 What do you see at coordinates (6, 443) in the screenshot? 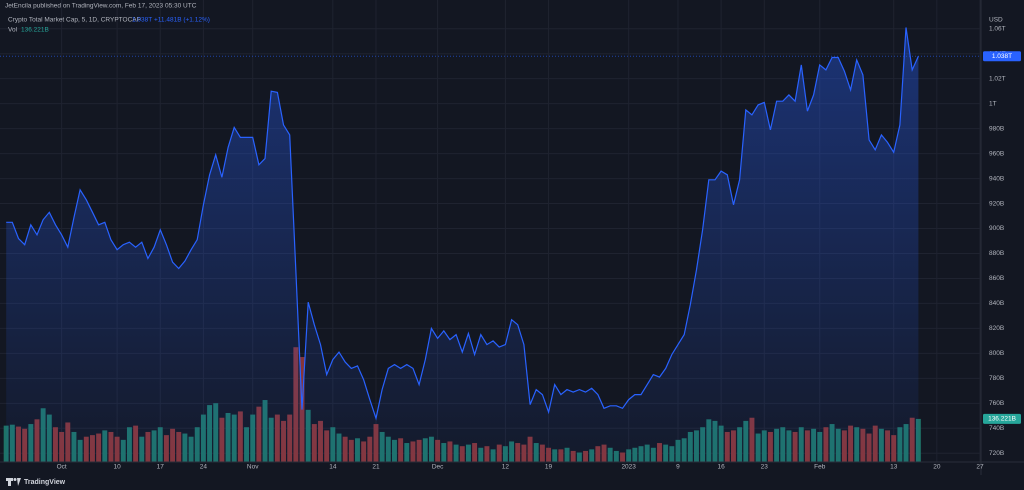
I see `volume-bar` at bounding box center [6, 443].